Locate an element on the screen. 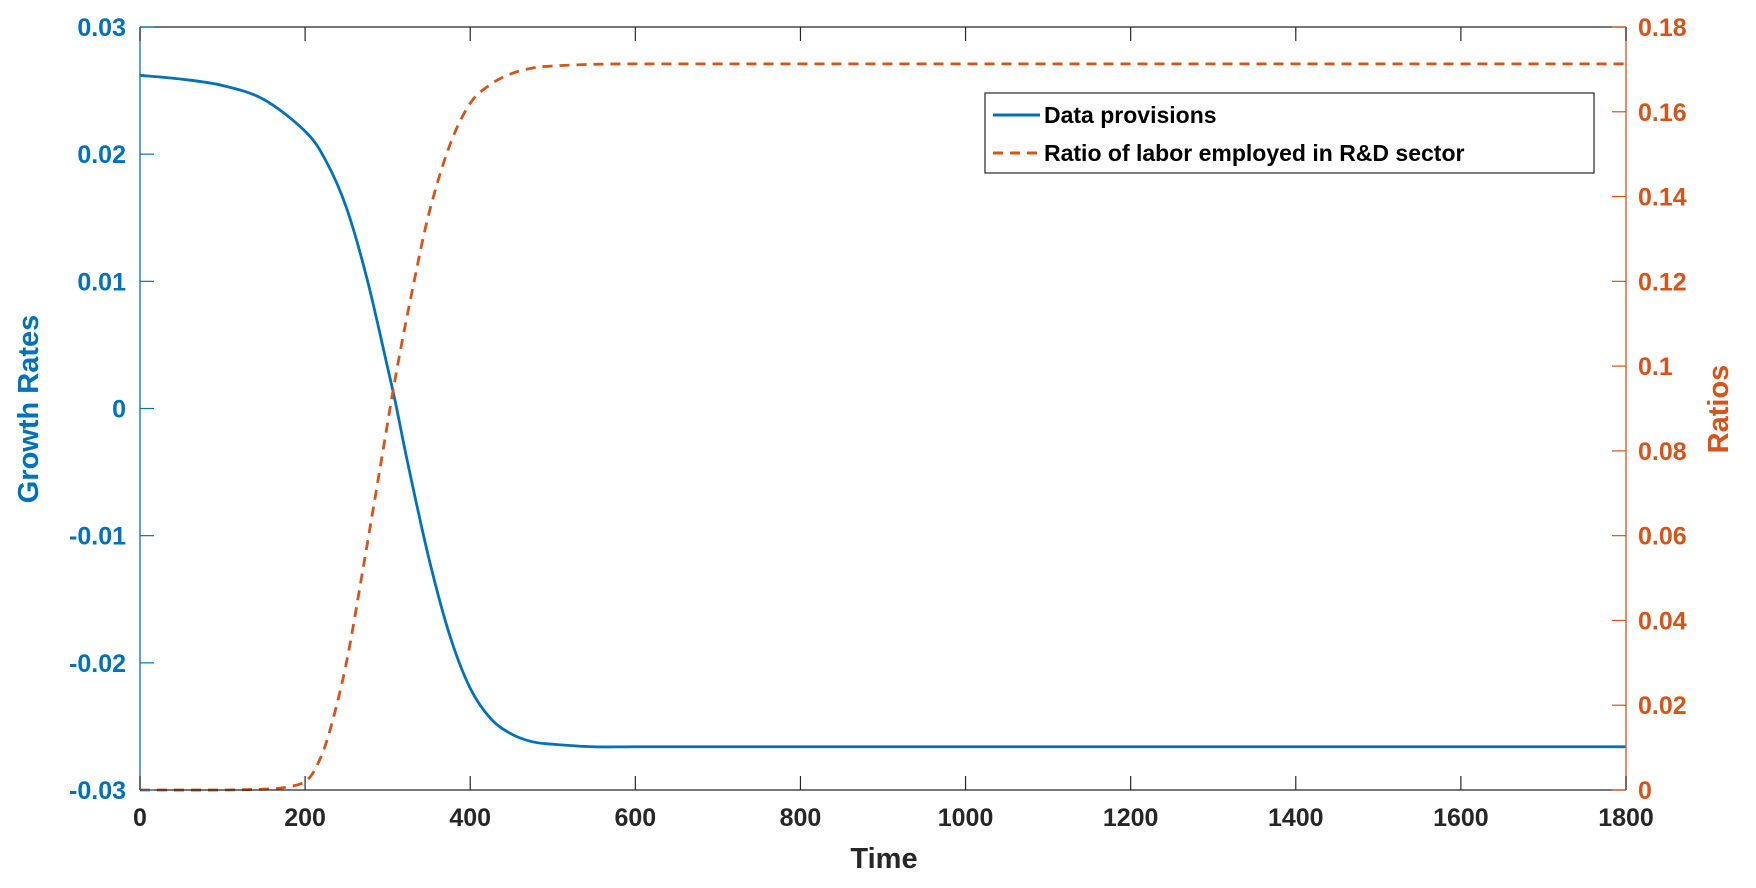 The width and height of the screenshot is (1756, 888). left-y-tick-label: -0.01 is located at coordinates (97, 537).